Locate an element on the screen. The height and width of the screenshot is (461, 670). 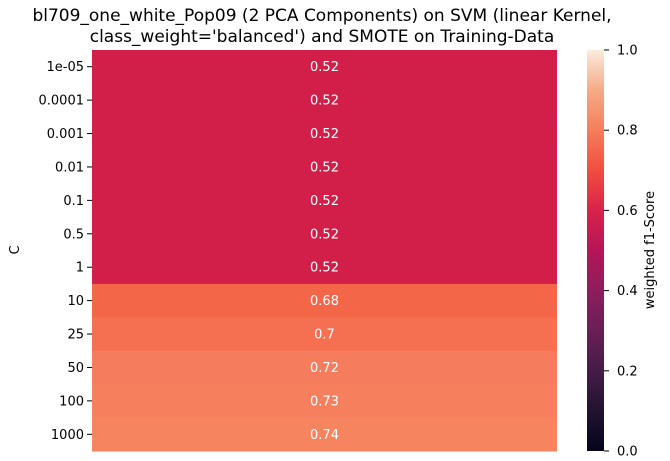
colorbar-tick-label: 0.0 is located at coordinates (627, 452).